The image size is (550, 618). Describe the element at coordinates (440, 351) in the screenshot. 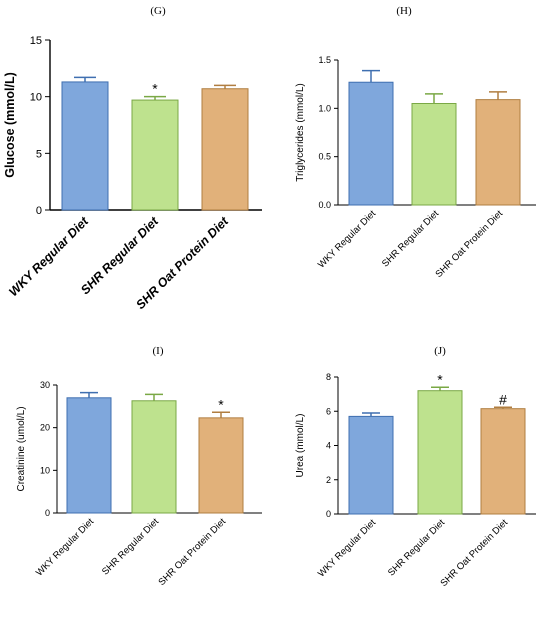

I see `panel-label: (J)` at that location.